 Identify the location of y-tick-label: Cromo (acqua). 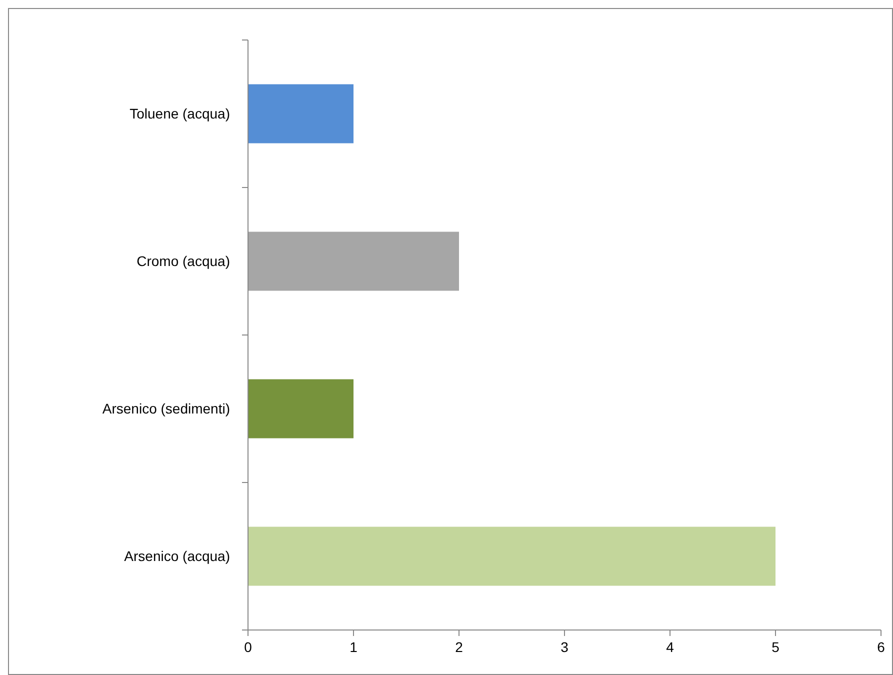
(183, 261).